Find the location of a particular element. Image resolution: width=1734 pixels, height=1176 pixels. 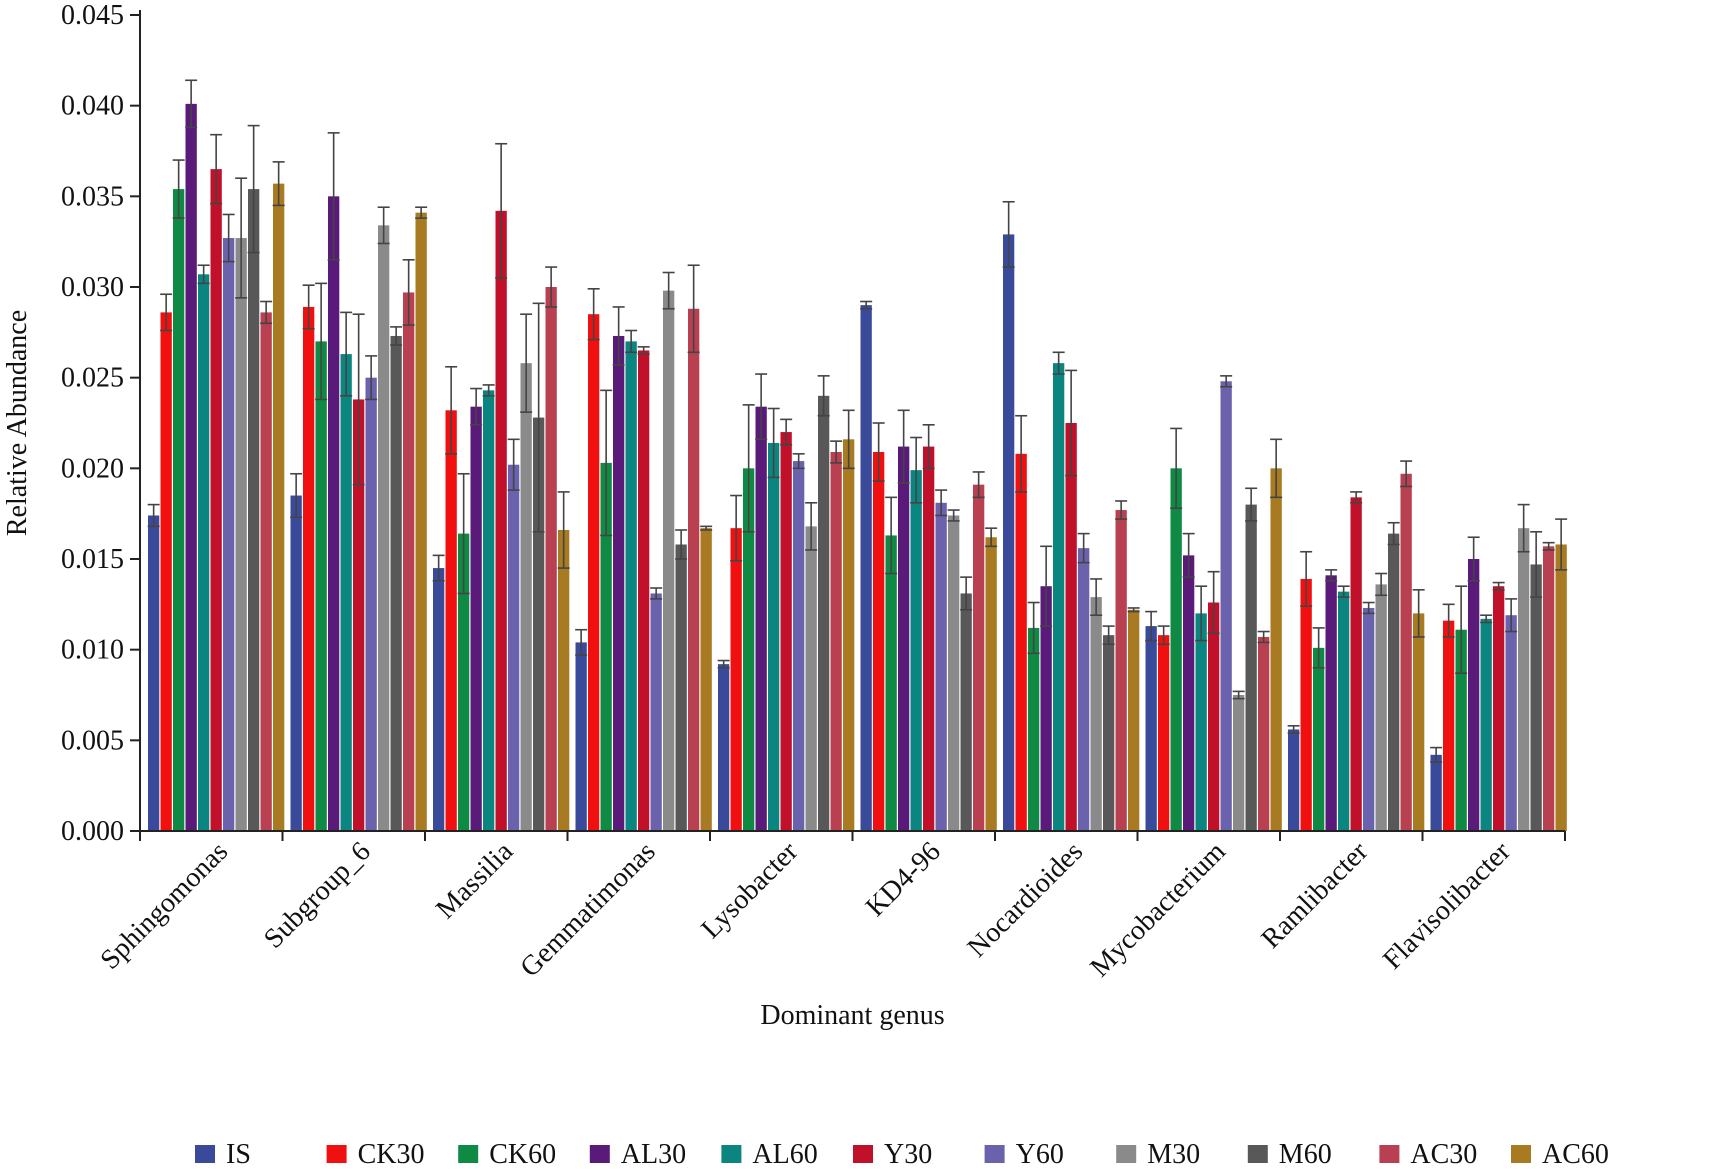

error-bar-CK60-Massilia is located at coordinates (463, 533).